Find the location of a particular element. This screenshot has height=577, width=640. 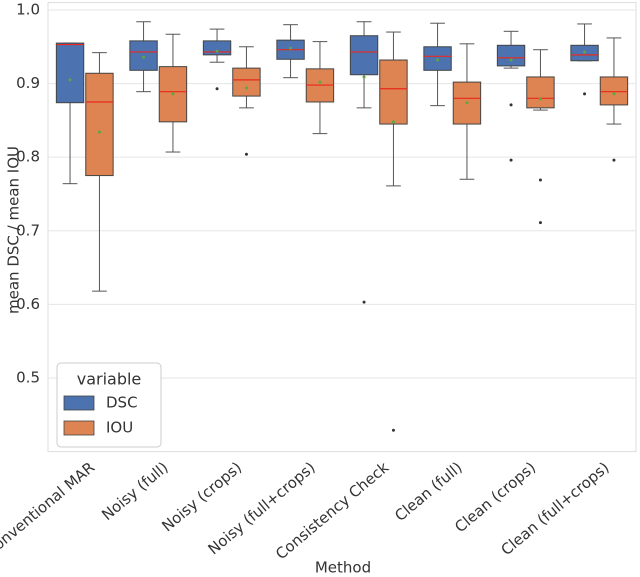

x-tick-label: Clean (full) is located at coordinates (428, 491).